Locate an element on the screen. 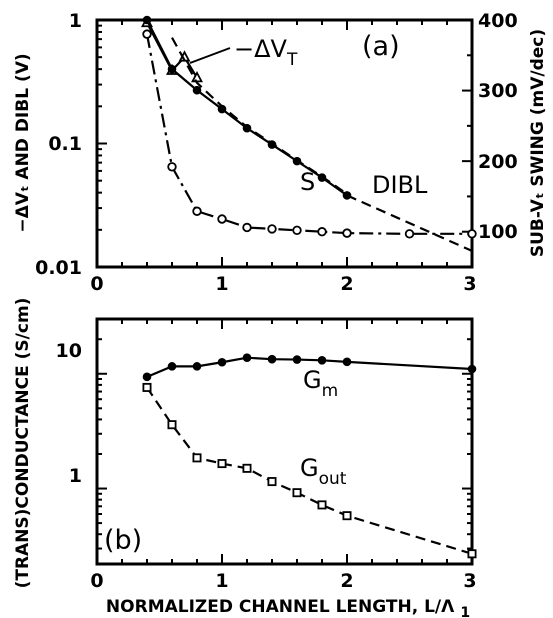 This screenshot has width=553, height=618. panel-a-x-tick-3: 3 is located at coordinates (469, 284).